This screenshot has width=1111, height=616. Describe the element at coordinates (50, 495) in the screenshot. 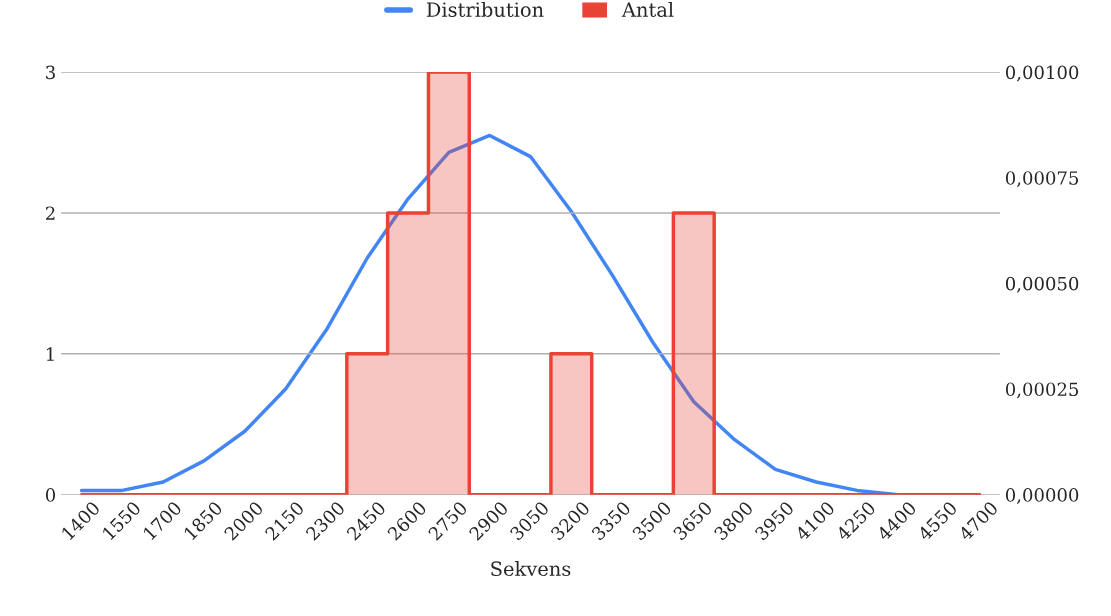

I see `y-tick-label: 0` at that location.